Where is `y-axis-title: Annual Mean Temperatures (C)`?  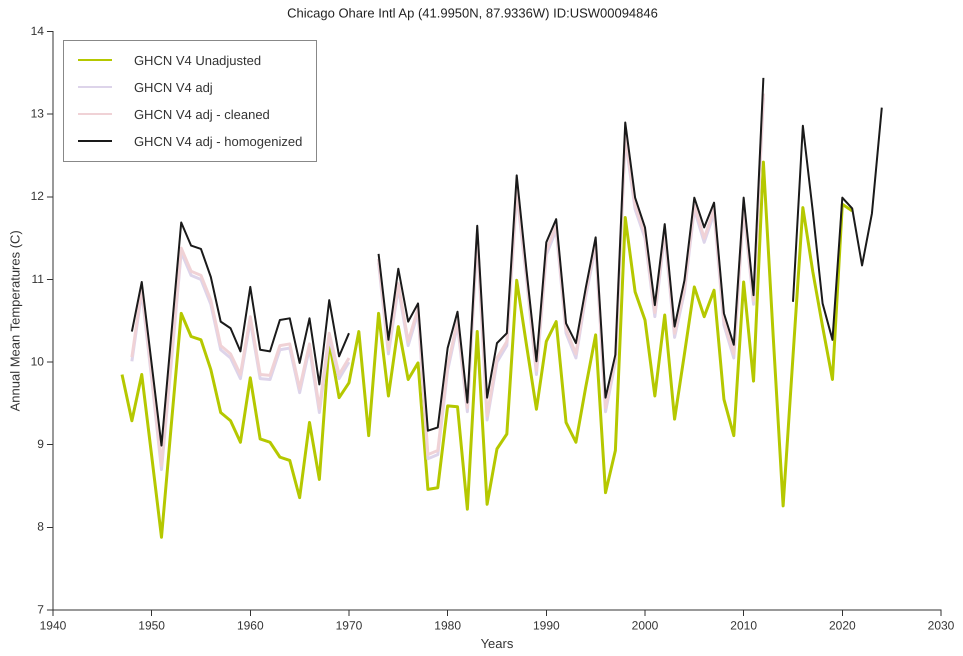
y-axis-title: Annual Mean Temperatures (C) is located at coordinates (14, 321).